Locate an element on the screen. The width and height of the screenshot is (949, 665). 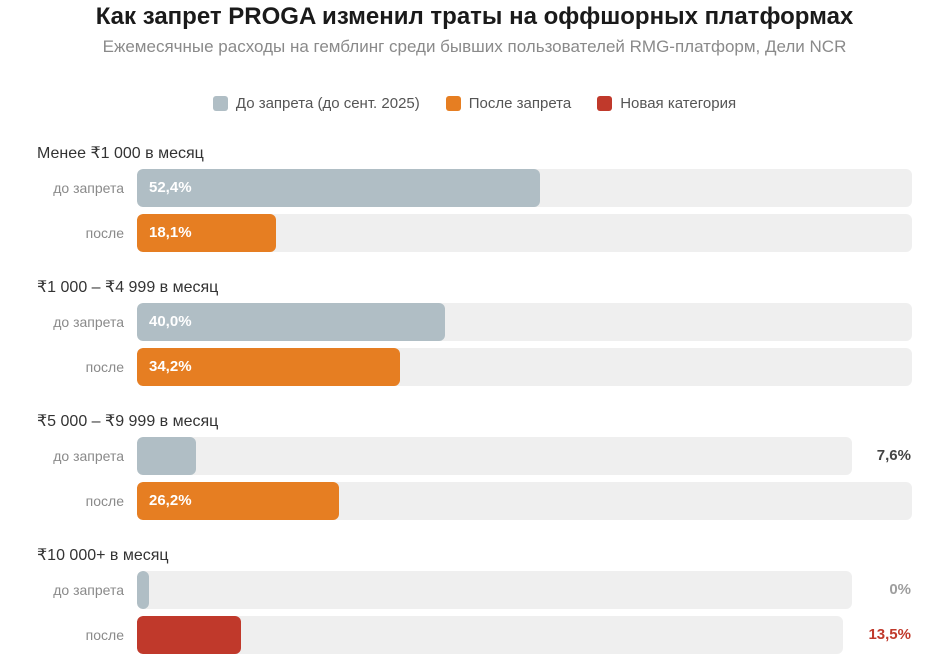
group-label: ₹5 000 – ₹9 999 в месяц is located at coordinates (128, 421).